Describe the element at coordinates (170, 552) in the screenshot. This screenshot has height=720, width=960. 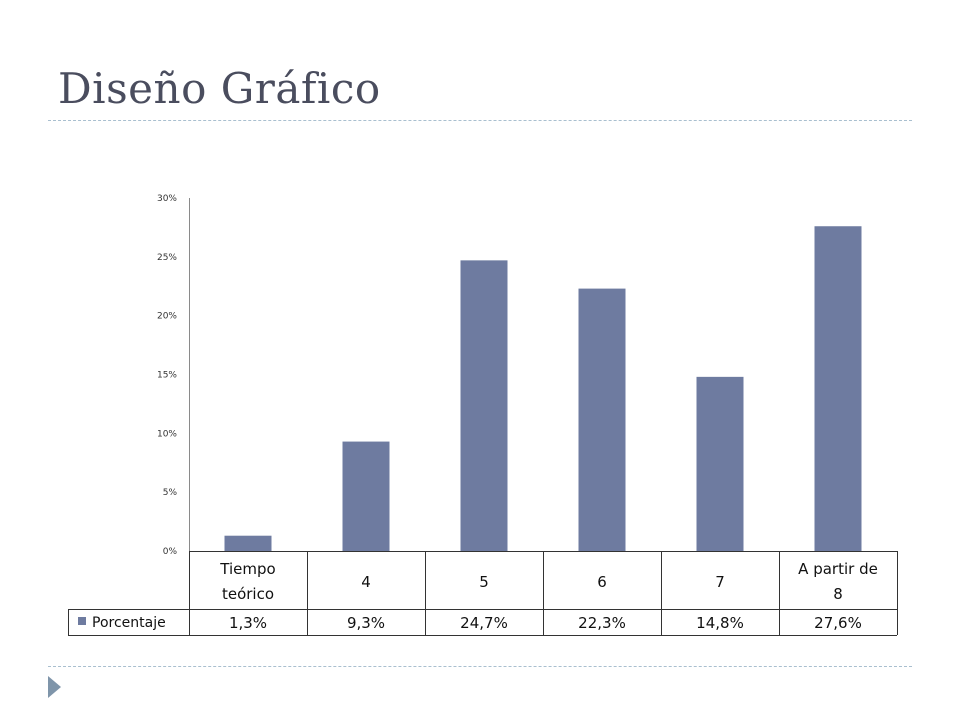
I see `y-tick-label: 0%` at that location.